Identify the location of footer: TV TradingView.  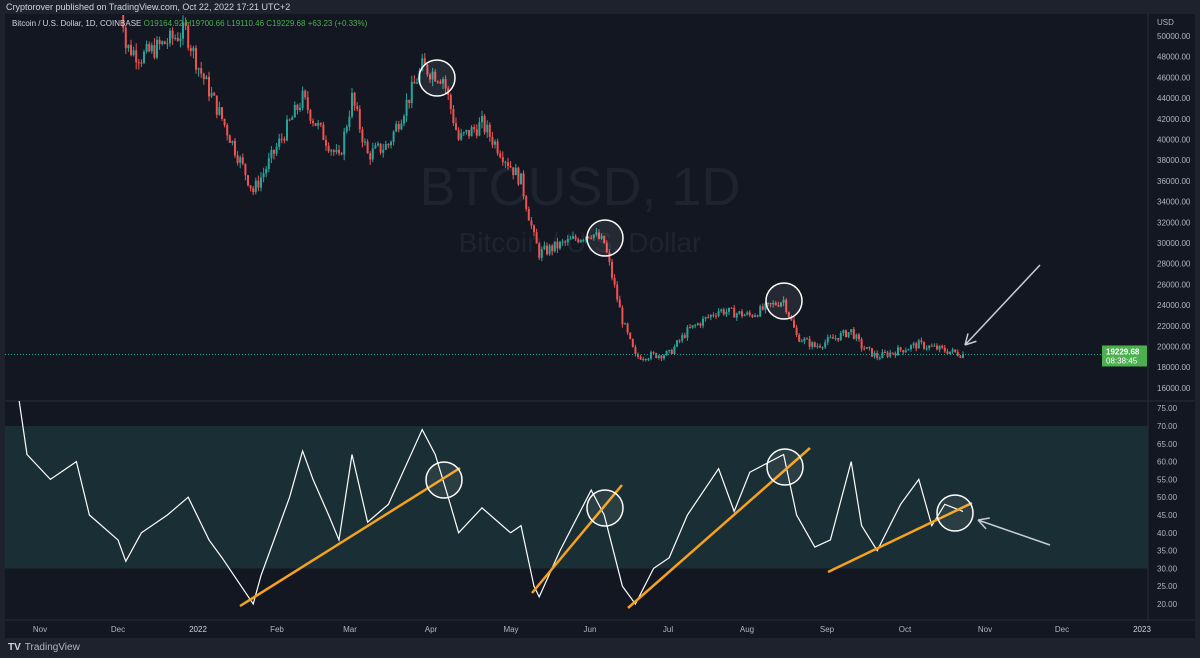
(44, 647).